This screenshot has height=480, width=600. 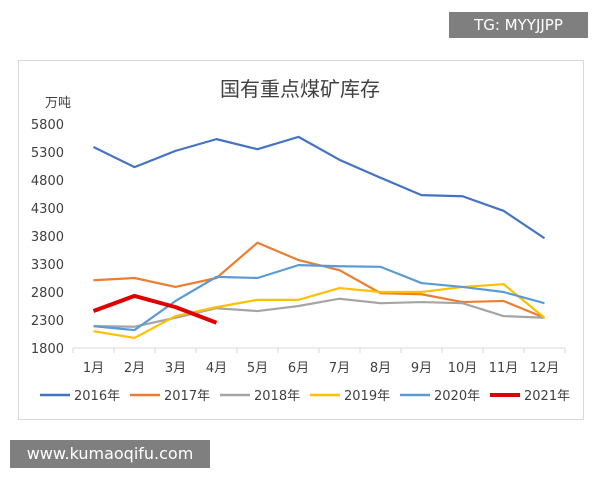 I want to click on y-tick-label: 4300, so click(x=47, y=209).